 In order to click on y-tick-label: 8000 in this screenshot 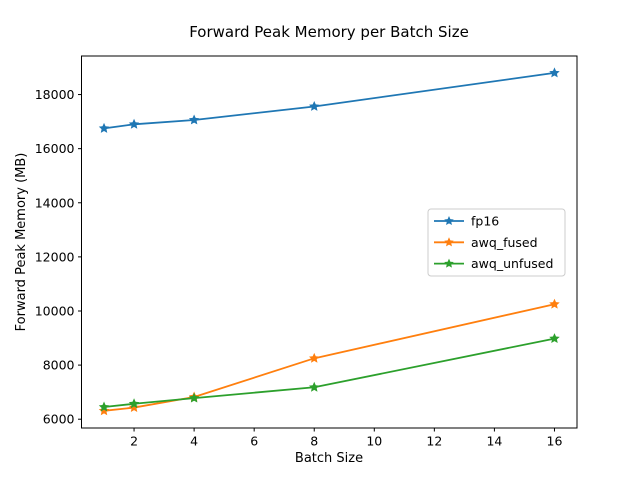, I will do `click(59, 365)`.